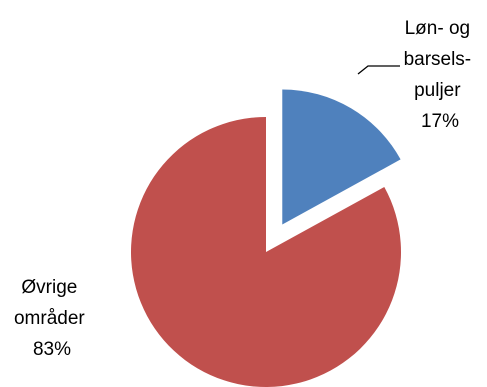 This screenshot has width=487, height=387. I want to click on slice-label-line: områder, so click(49, 318).